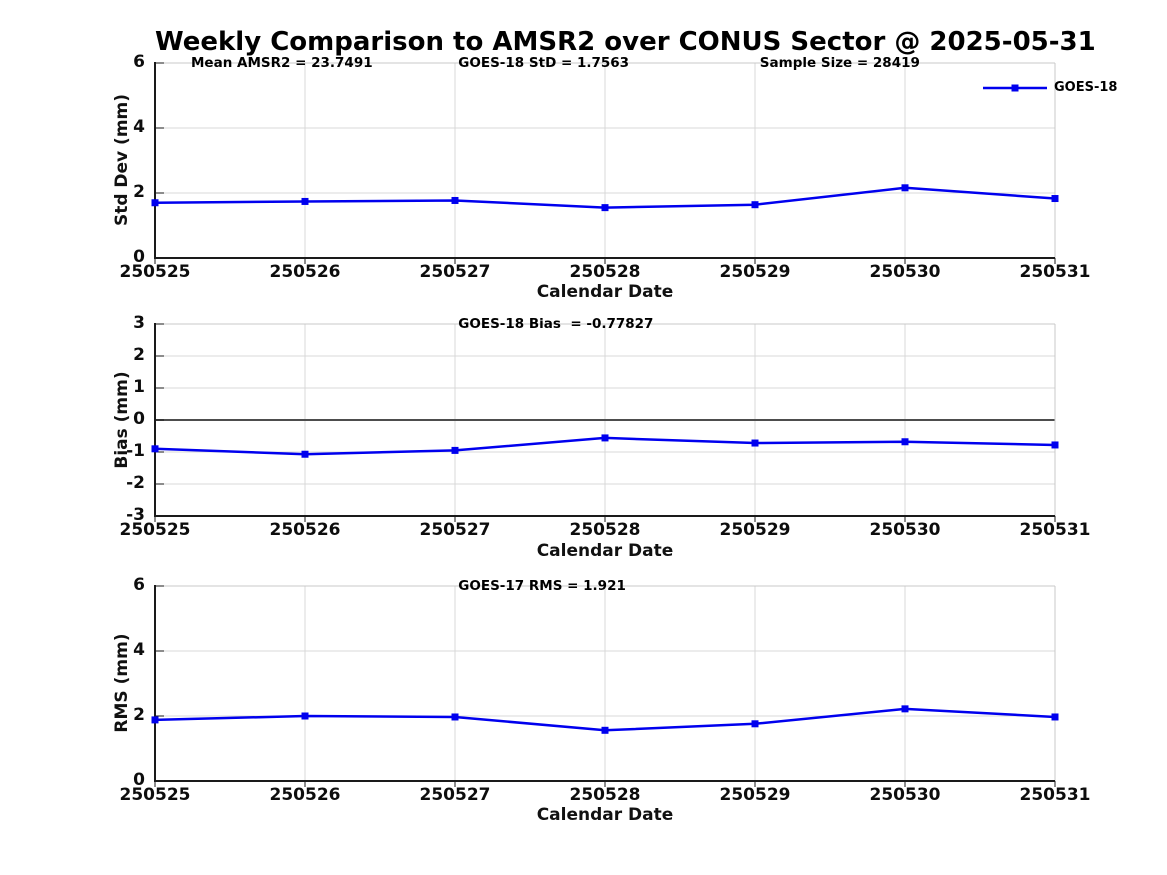 This screenshot has width=1167, height=875. I want to click on annotation-mean-amsr2: Mean AMSR2 = 23.7491, so click(282, 63).